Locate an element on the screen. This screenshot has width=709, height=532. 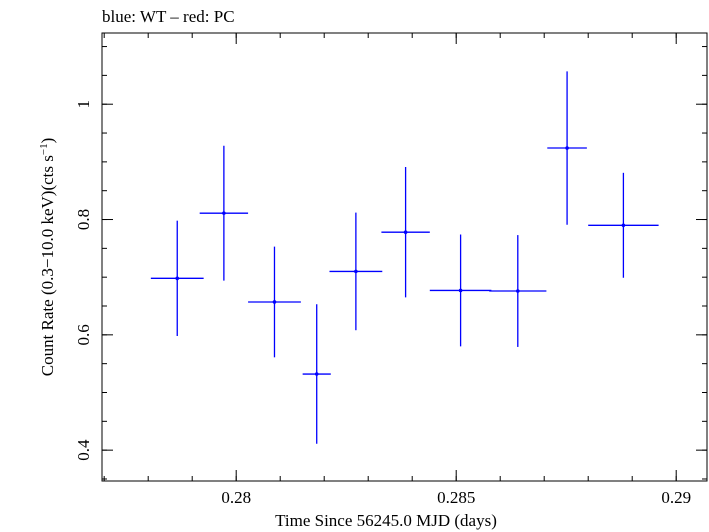
y-tick-label: 0.6 is located at coordinates (83, 334).